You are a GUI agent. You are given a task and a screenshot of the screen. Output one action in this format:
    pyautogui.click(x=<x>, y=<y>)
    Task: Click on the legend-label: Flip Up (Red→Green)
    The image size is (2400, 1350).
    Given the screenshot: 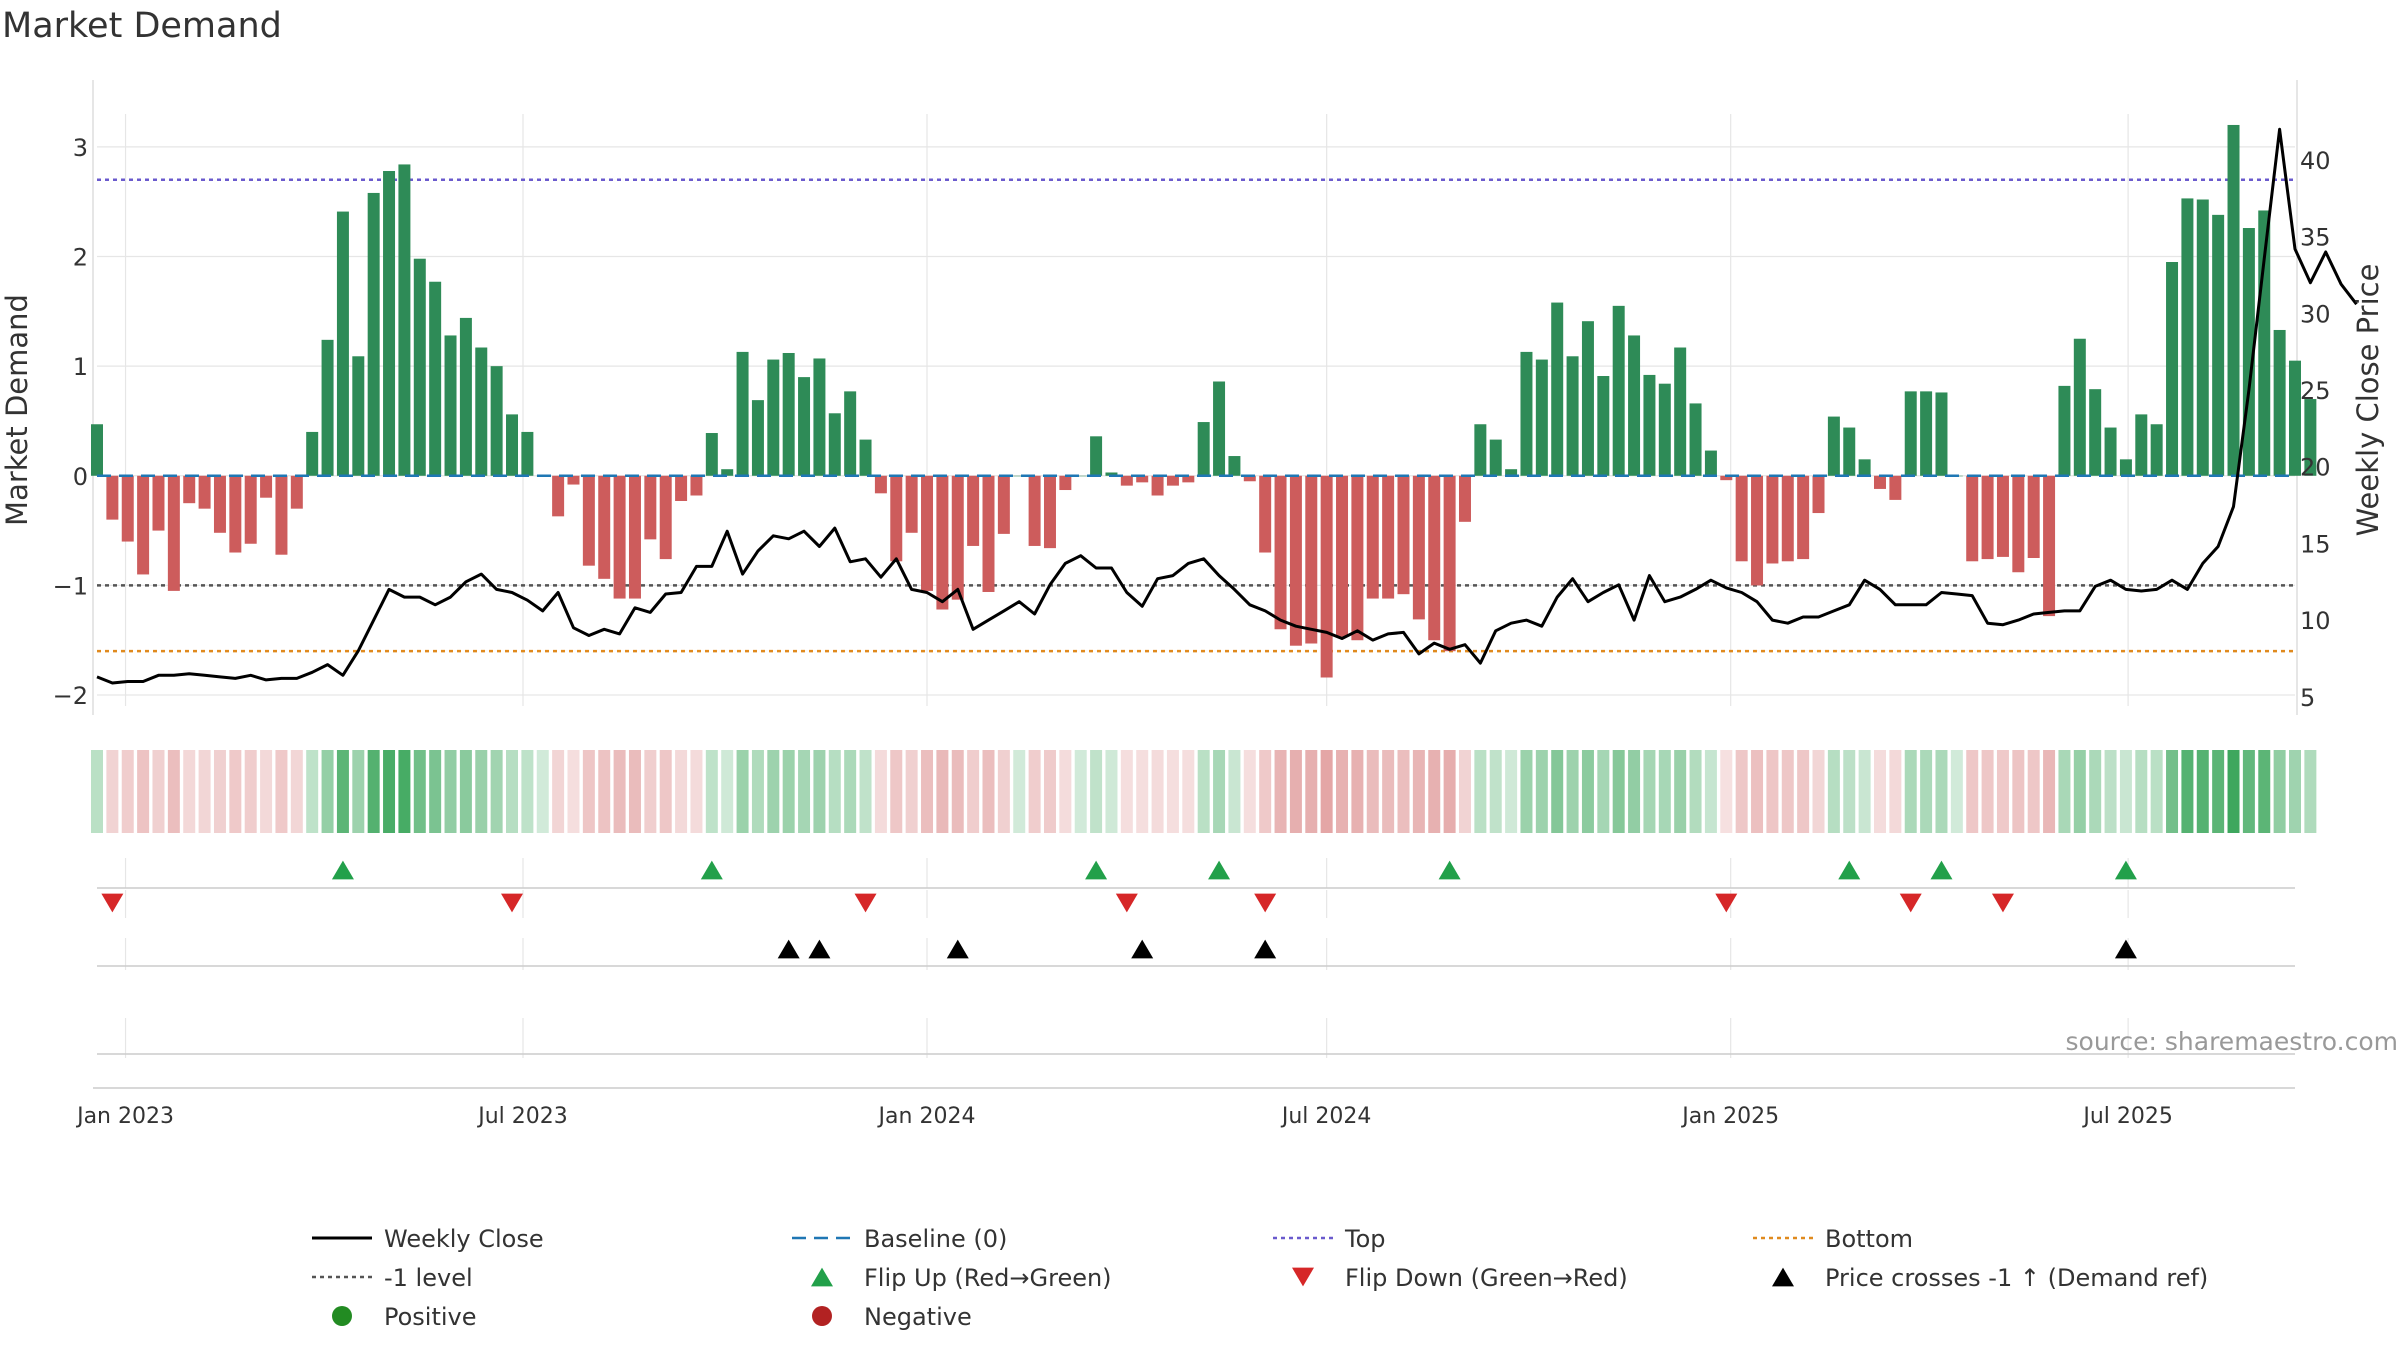 What is the action you would take?
    pyautogui.click(x=988, y=1278)
    